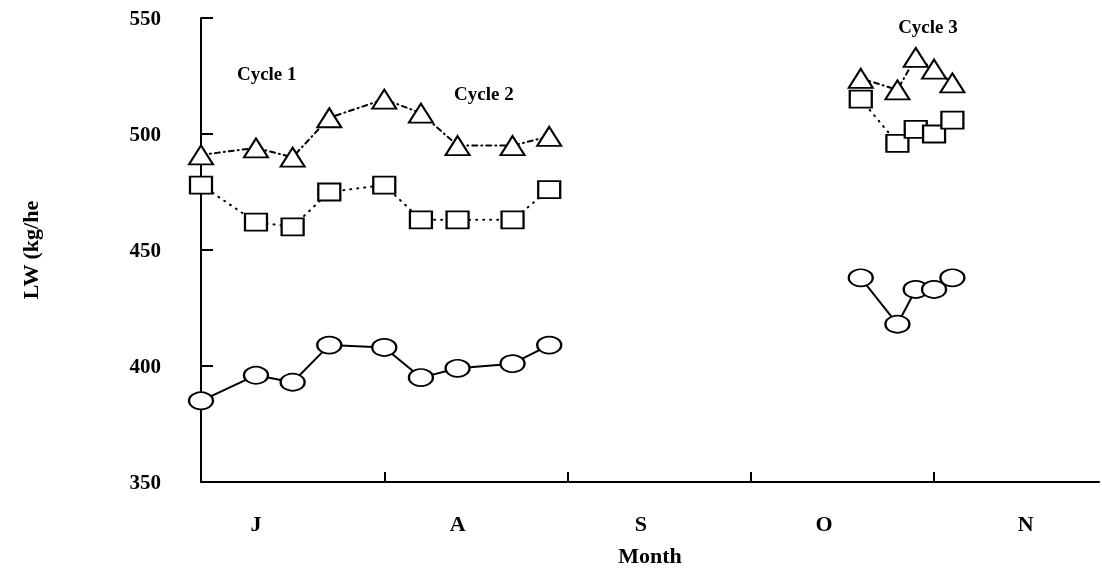 This screenshot has height=582, width=1102. Describe the element at coordinates (145, 250) in the screenshot. I see `y-tick-label: 450` at that location.